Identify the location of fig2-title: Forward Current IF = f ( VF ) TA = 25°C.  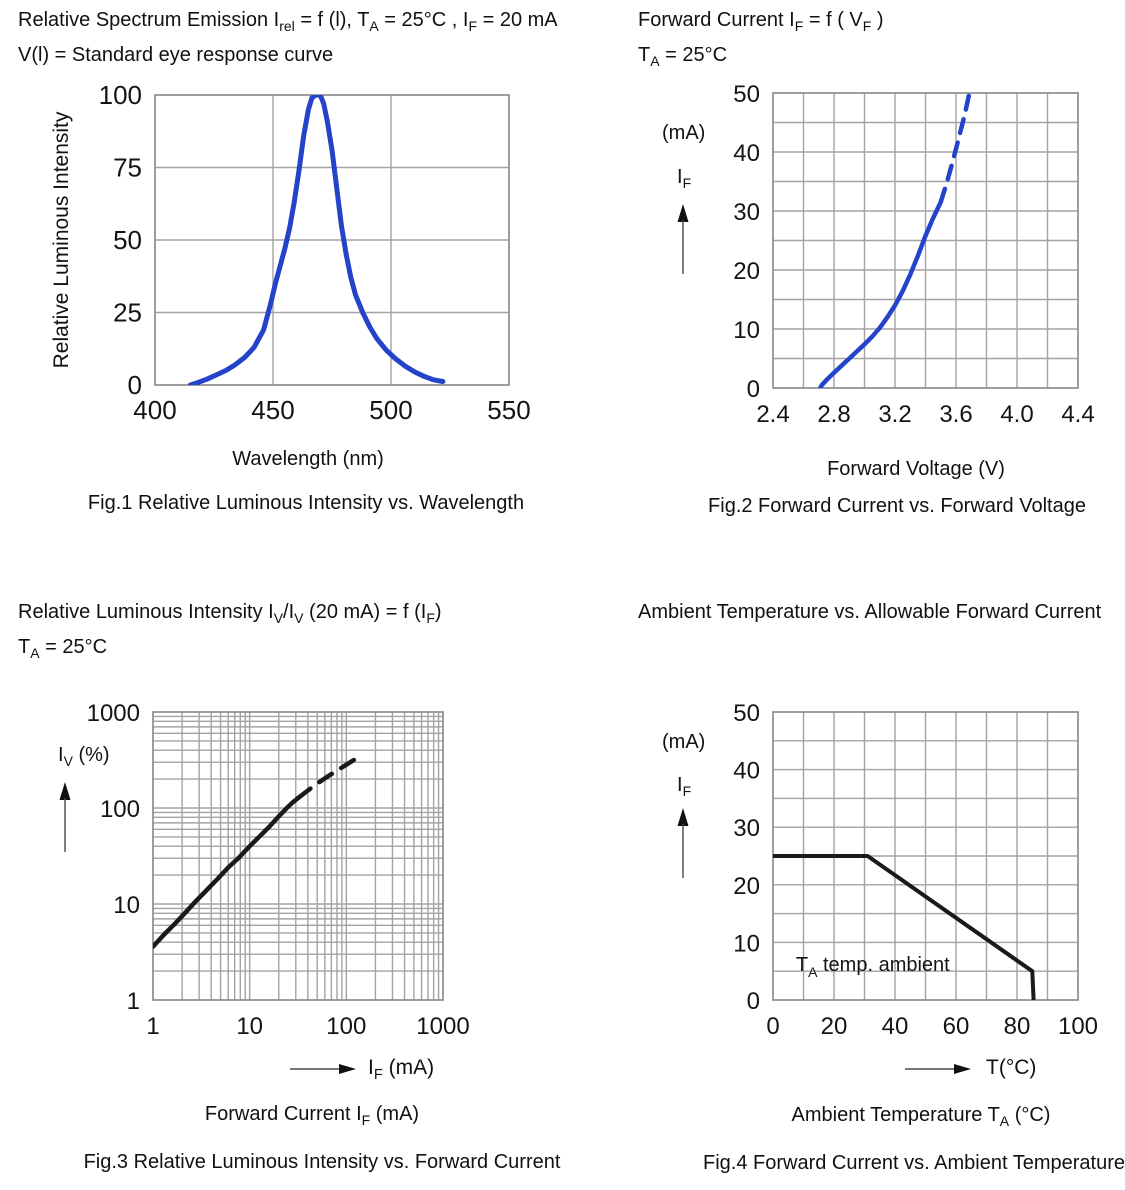
(761, 41).